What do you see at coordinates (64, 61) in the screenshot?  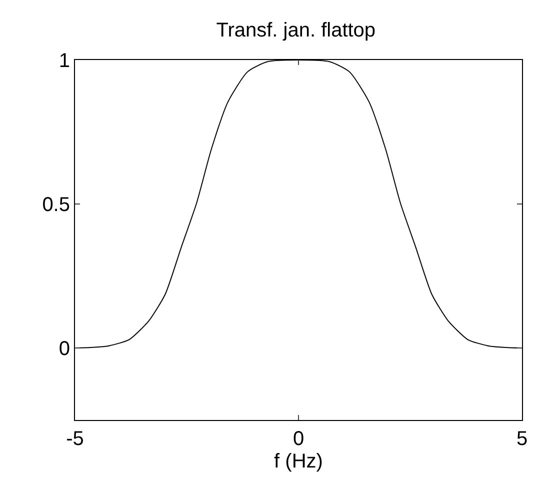 I see `y-tick-label: 1` at bounding box center [64, 61].